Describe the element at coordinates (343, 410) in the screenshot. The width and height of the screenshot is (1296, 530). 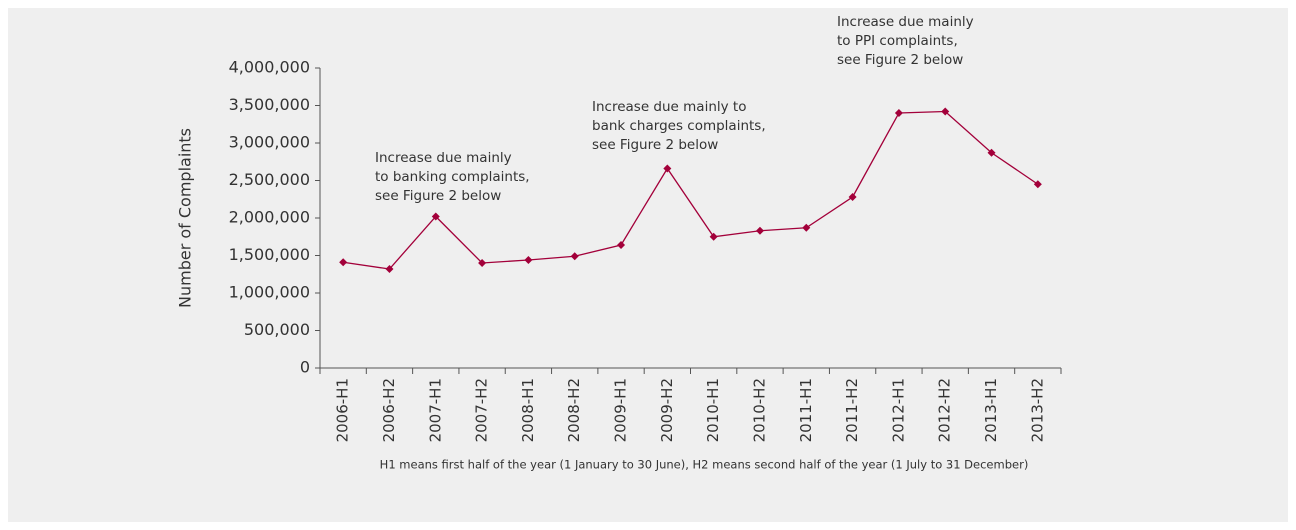
I see `x-tick-label: 2006-H1` at that location.